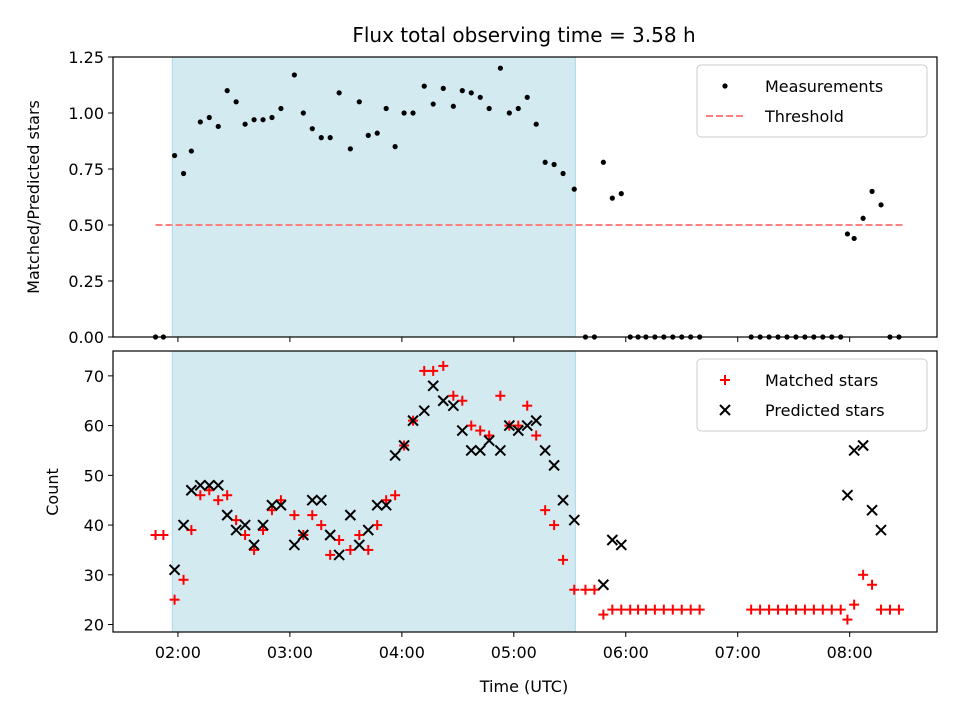 This screenshot has height=720, width=960. Describe the element at coordinates (86, 337) in the screenshot. I see `y-tick-label: 0.00` at that location.